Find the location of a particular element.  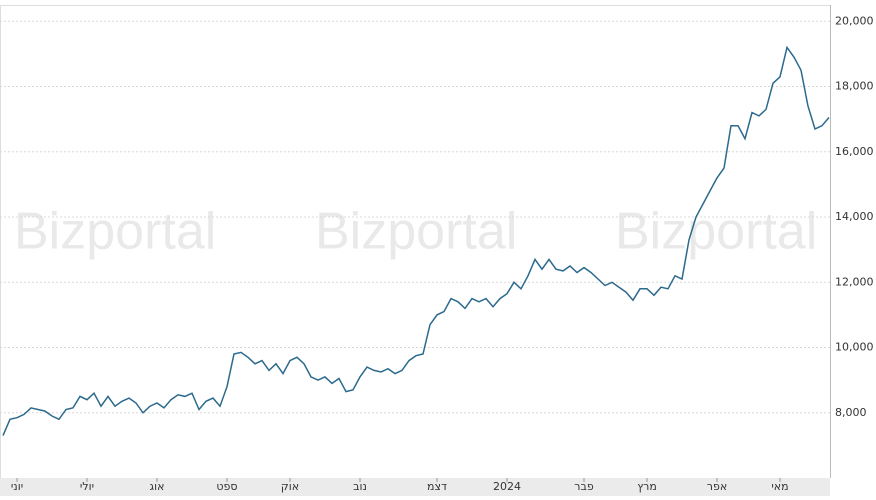

x-tick-label: מרץ is located at coordinates (647, 486).